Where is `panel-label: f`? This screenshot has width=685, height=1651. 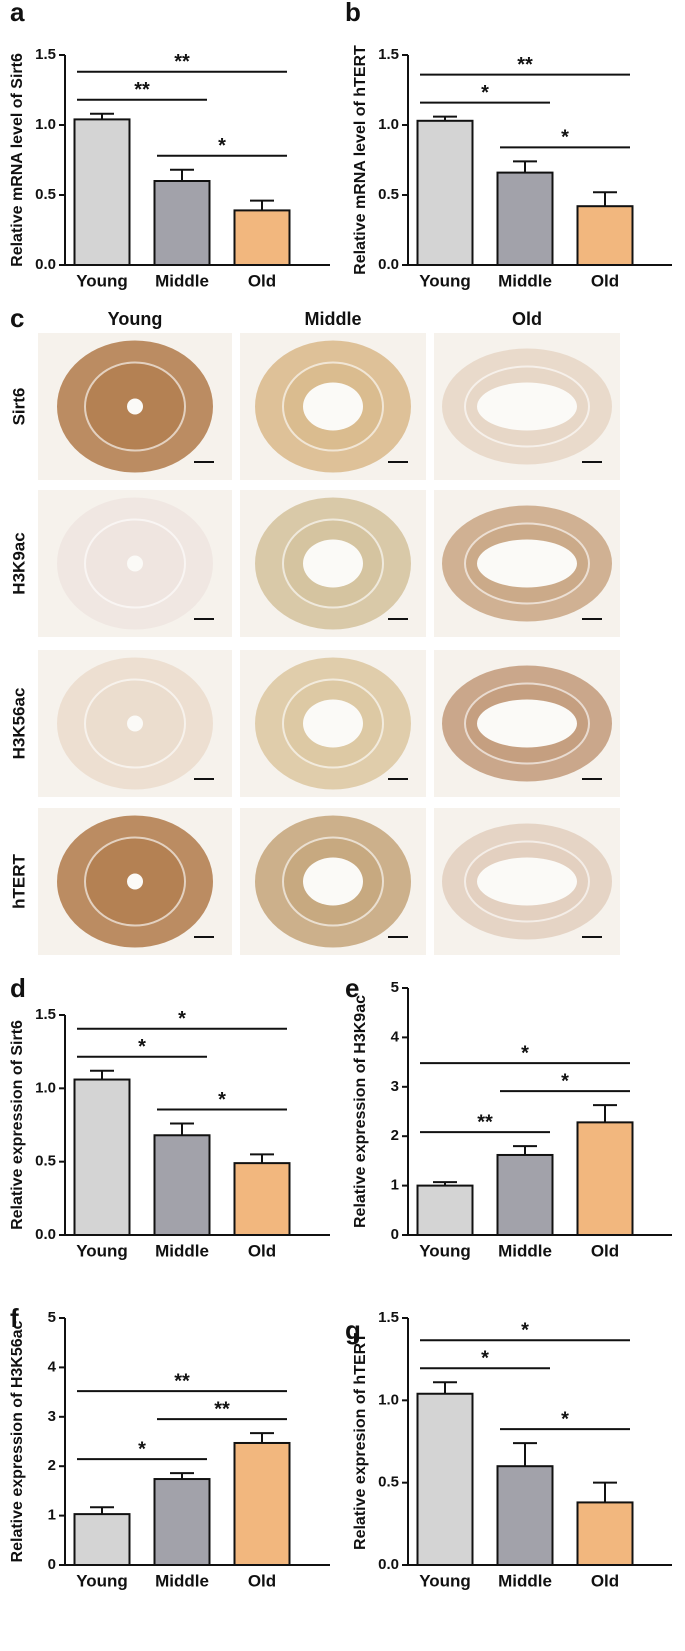 panel-label: f is located at coordinates (14, 1318).